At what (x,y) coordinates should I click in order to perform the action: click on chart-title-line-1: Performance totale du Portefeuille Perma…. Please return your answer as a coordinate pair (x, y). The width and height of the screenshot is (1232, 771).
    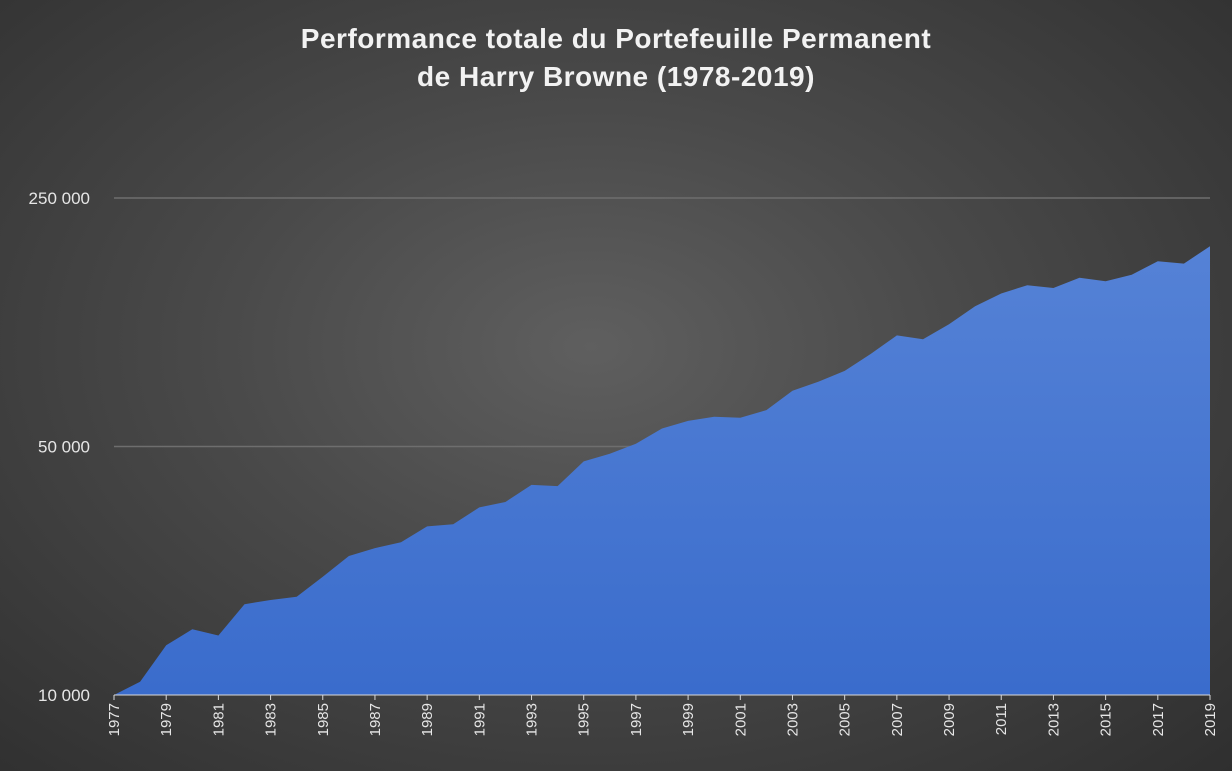
    Looking at the image, I should click on (616, 38).